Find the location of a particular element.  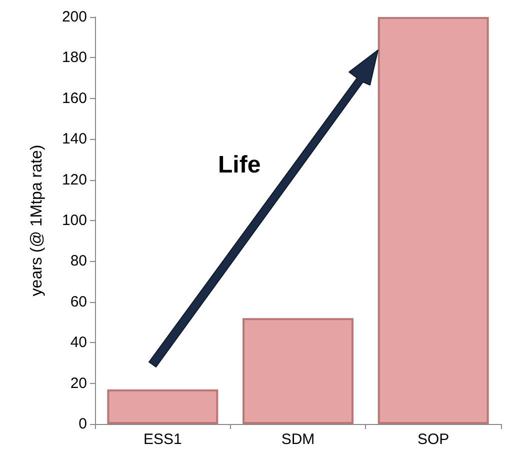

x-tick-label: SDM is located at coordinates (298, 439).